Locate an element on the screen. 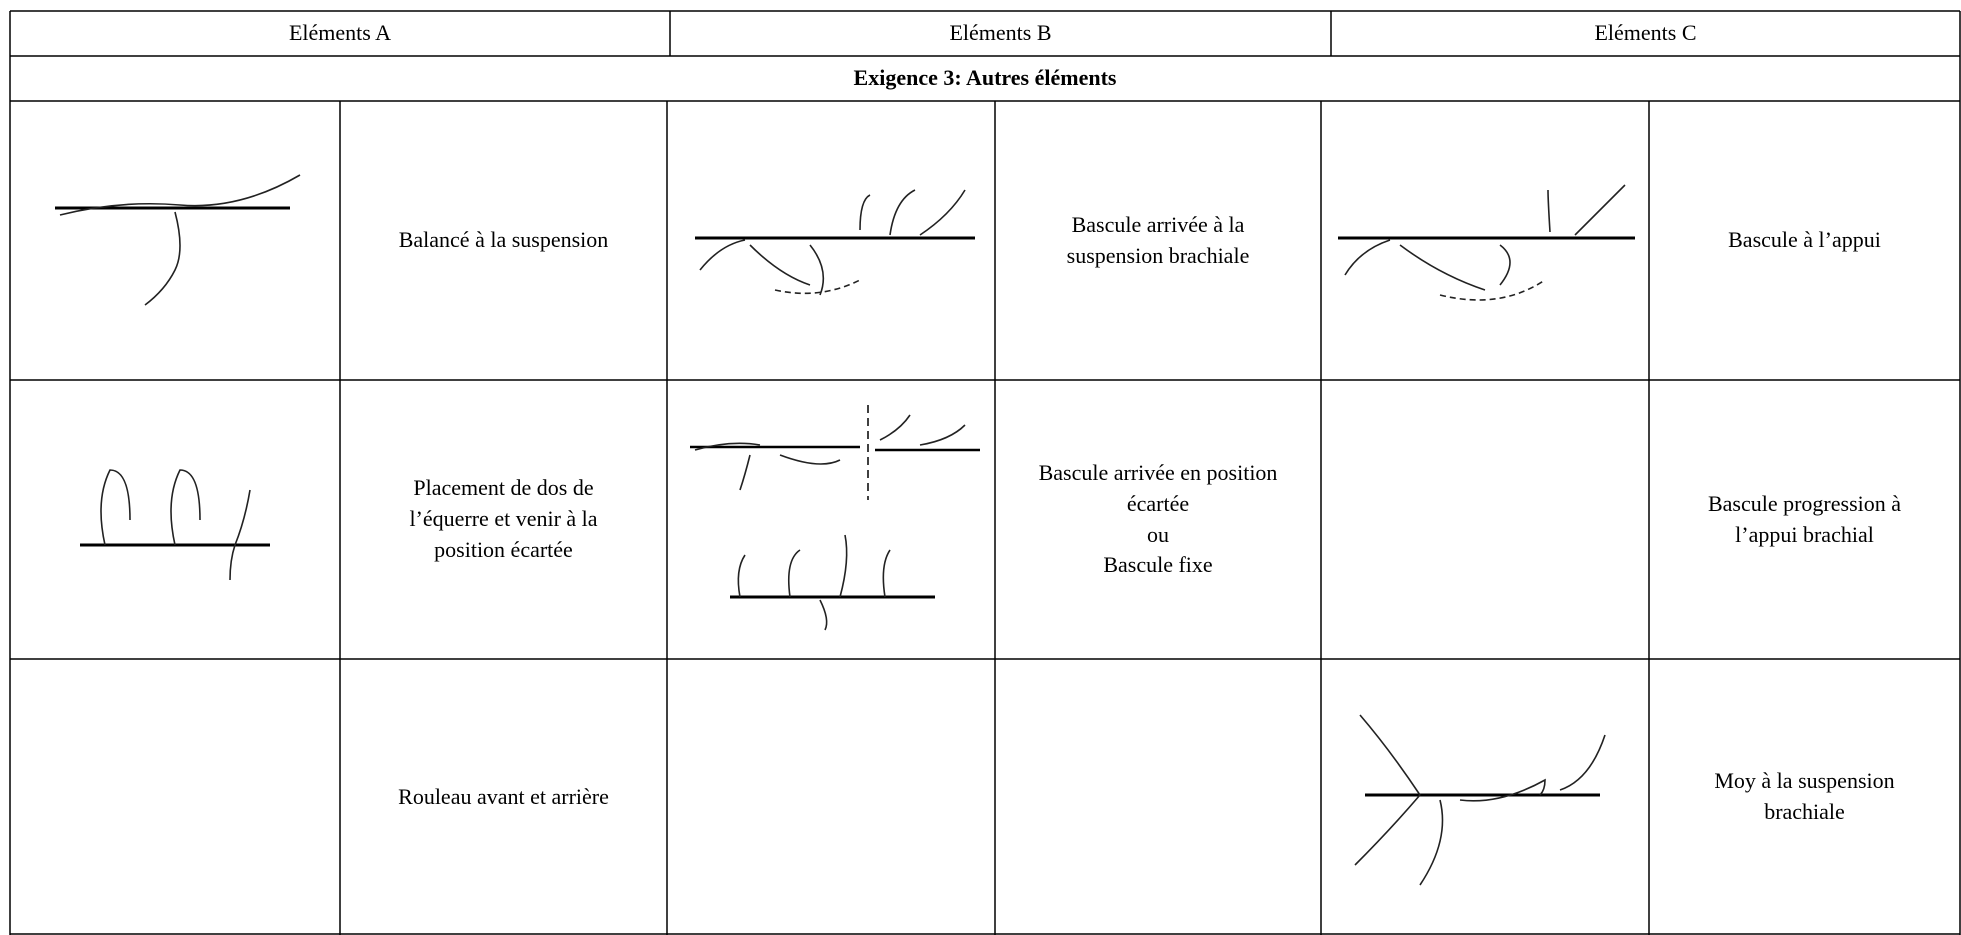  text-line: l’appui brachial is located at coordinates (1804, 534).